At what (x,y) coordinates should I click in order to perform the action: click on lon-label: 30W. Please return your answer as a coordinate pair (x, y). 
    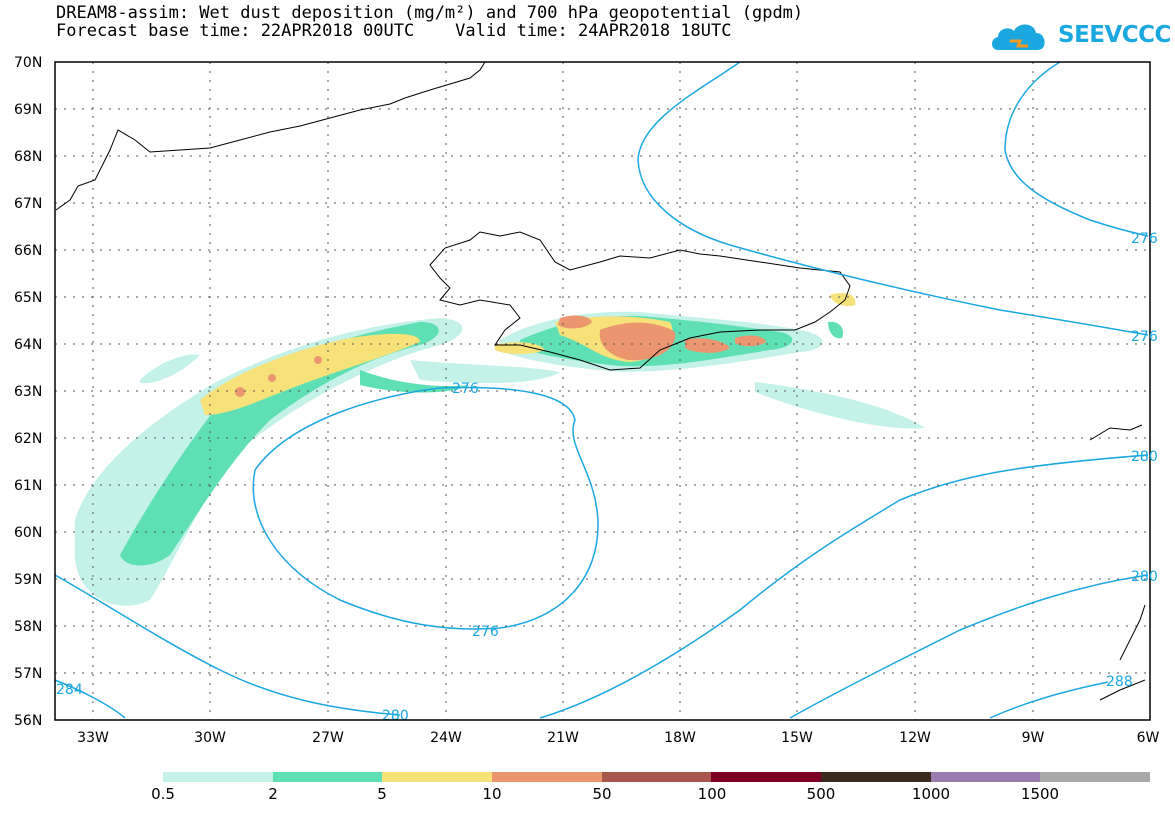
    Looking at the image, I should click on (210, 738).